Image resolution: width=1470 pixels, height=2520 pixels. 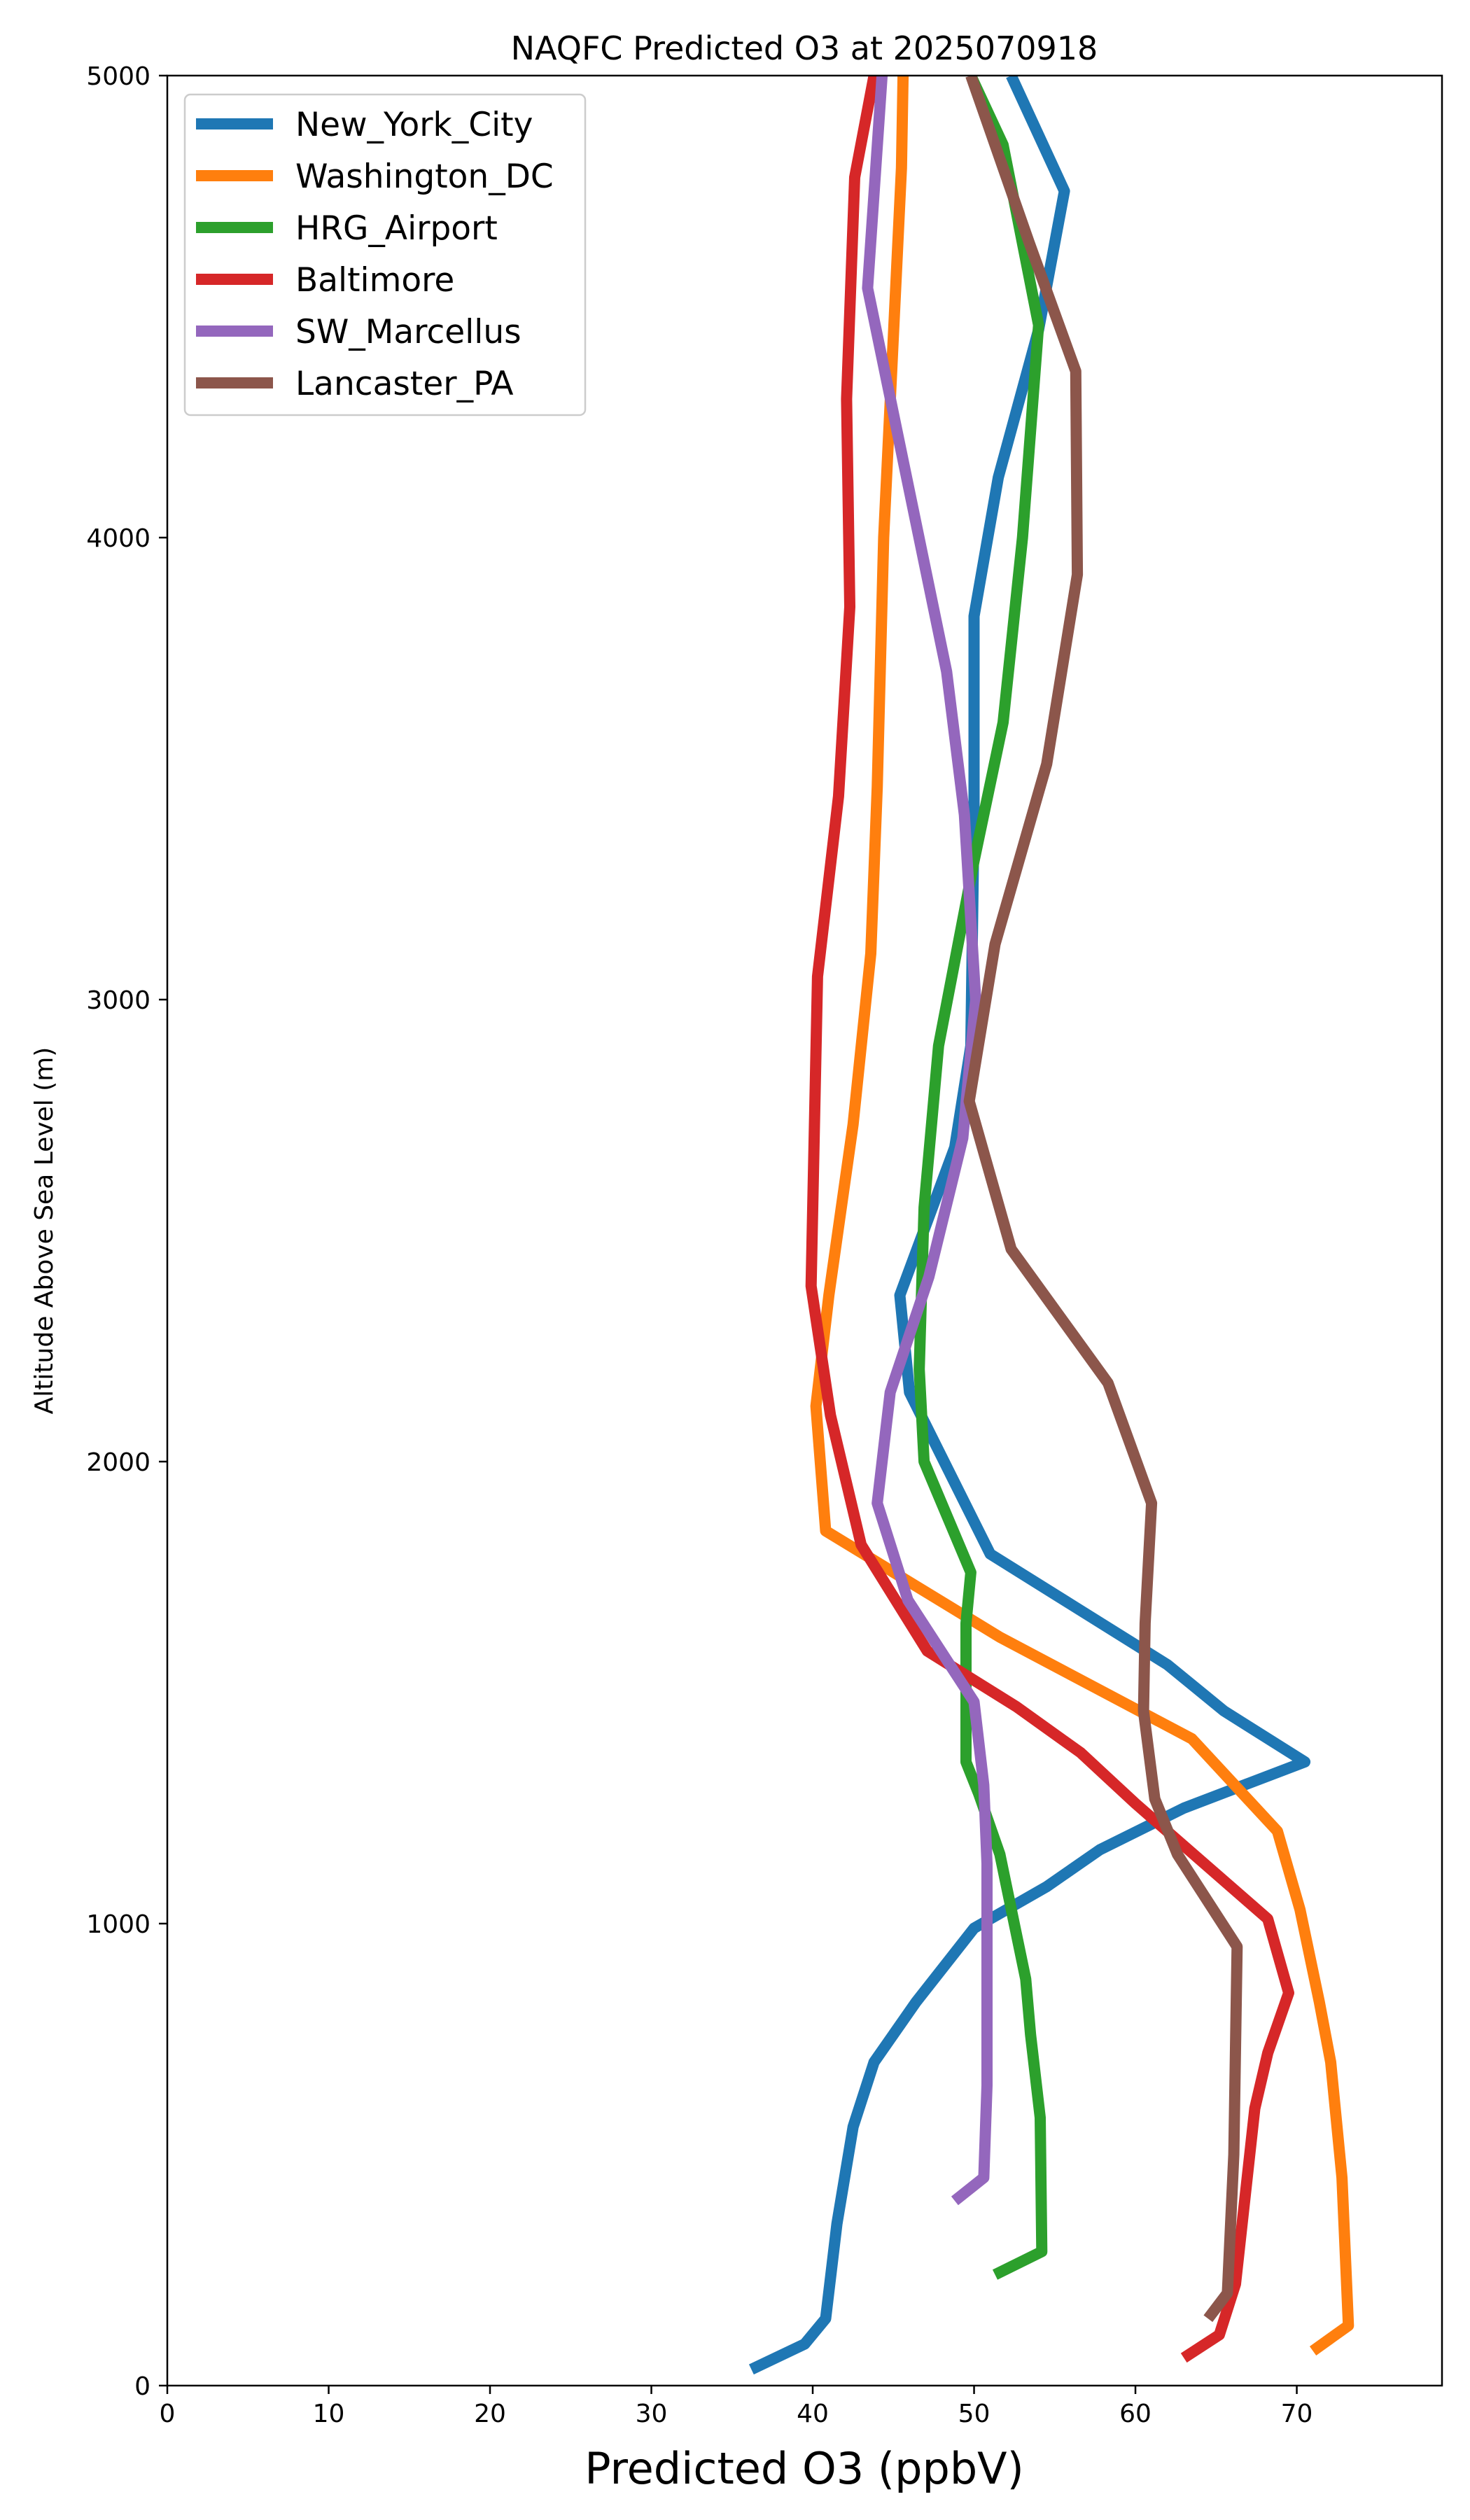 I want to click on x-tick-label: 30, so click(x=652, y=2414).